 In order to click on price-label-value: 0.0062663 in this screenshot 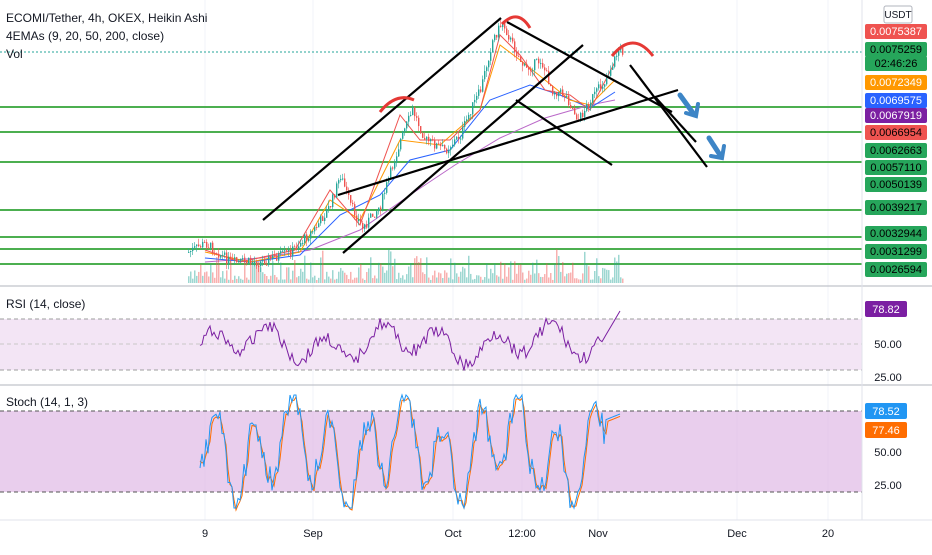, I will do `click(896, 151)`.